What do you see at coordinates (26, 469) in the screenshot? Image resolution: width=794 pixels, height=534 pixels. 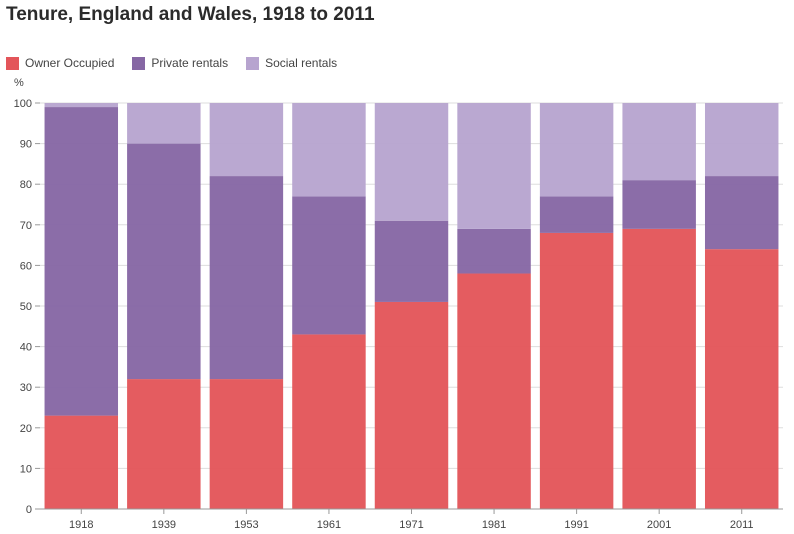 I see `y-tick-label-10: 10` at bounding box center [26, 469].